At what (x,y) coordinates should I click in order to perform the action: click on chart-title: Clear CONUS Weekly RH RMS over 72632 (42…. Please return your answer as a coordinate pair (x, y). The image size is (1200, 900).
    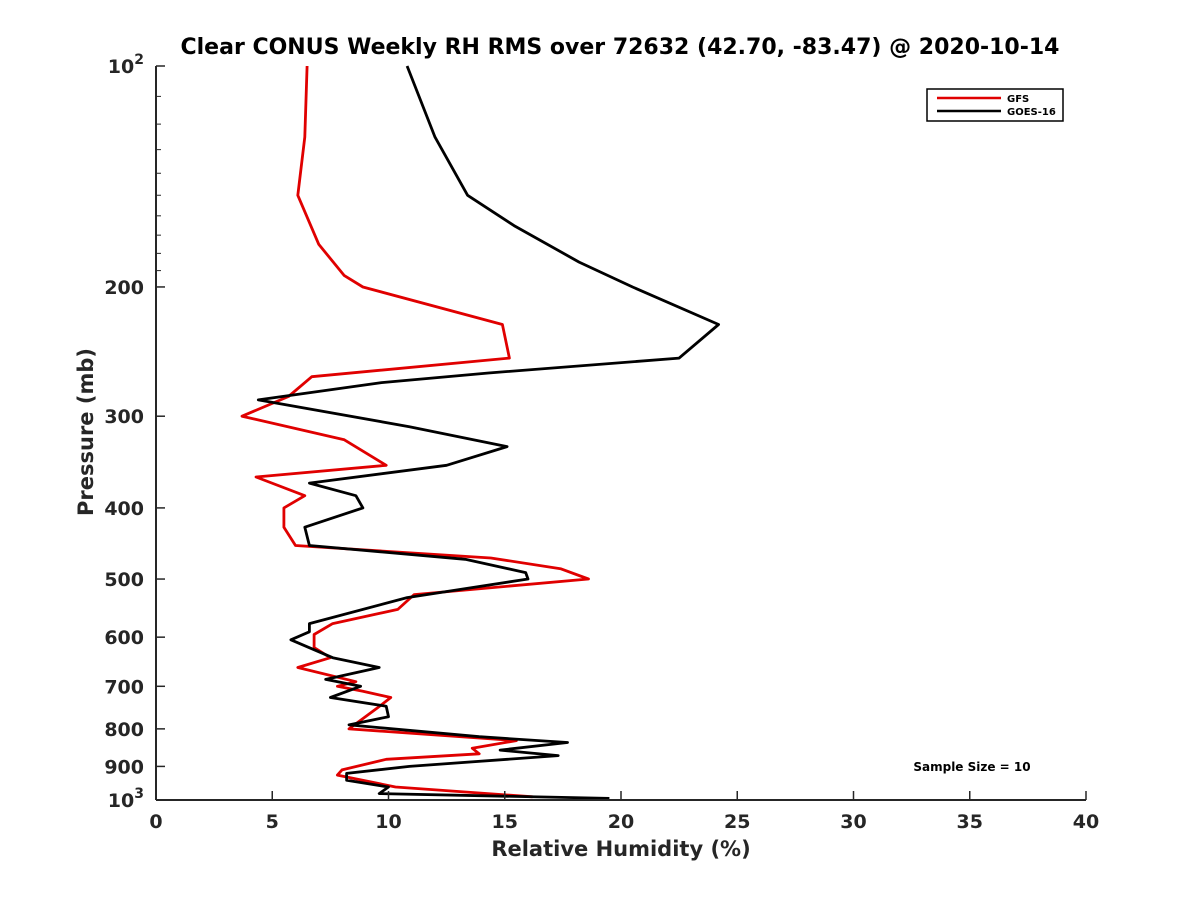
    Looking at the image, I should click on (620, 47).